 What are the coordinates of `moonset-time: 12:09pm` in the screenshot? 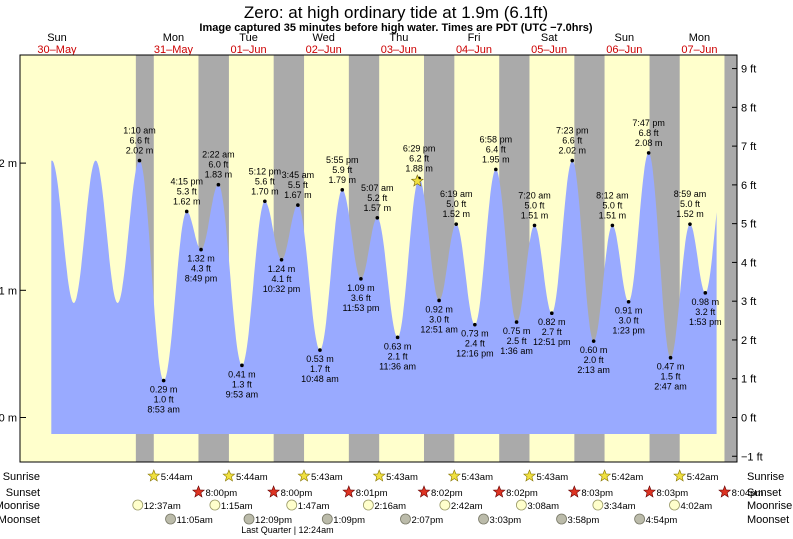 It's located at (273, 520).